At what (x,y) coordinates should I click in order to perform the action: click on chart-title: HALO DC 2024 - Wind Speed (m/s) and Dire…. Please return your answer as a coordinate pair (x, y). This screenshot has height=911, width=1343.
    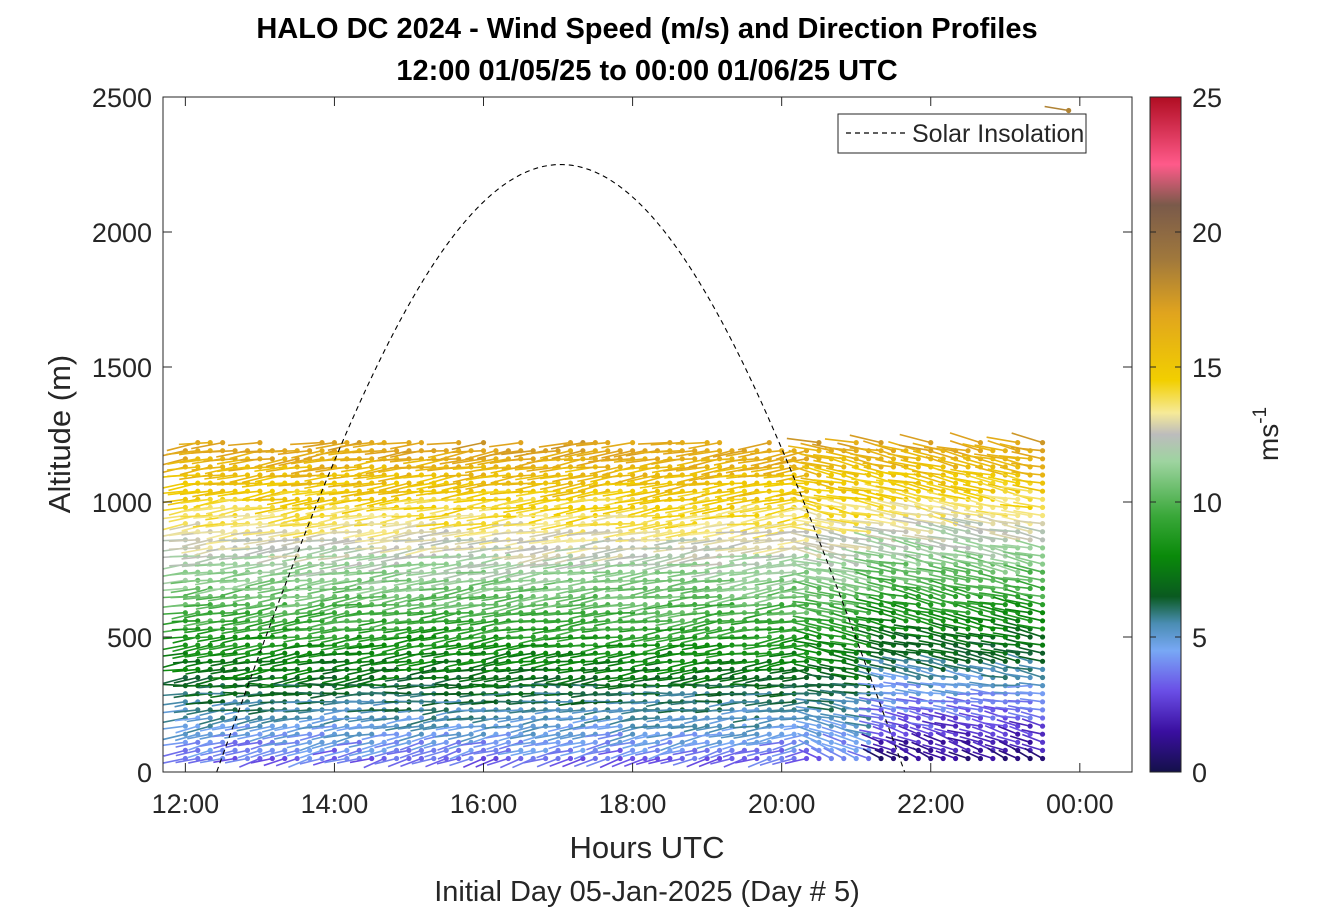
    Looking at the image, I should click on (646, 29).